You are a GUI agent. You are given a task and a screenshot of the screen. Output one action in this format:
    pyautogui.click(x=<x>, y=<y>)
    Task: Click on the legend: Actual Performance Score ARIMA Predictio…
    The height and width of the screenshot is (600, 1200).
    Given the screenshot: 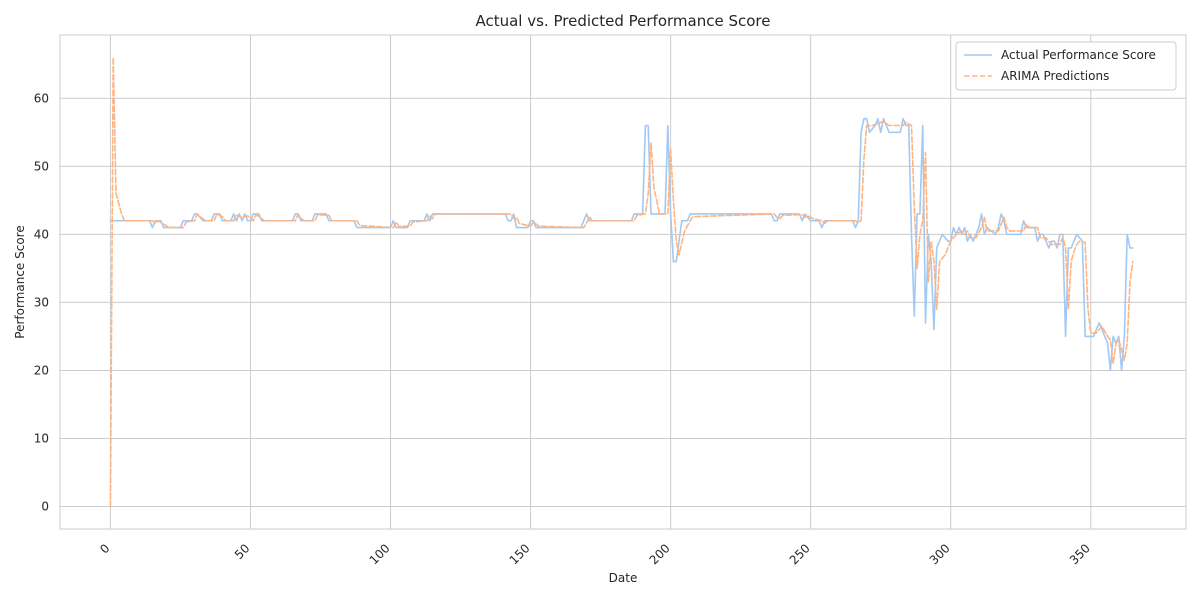 What is the action you would take?
    pyautogui.click(x=1066, y=66)
    